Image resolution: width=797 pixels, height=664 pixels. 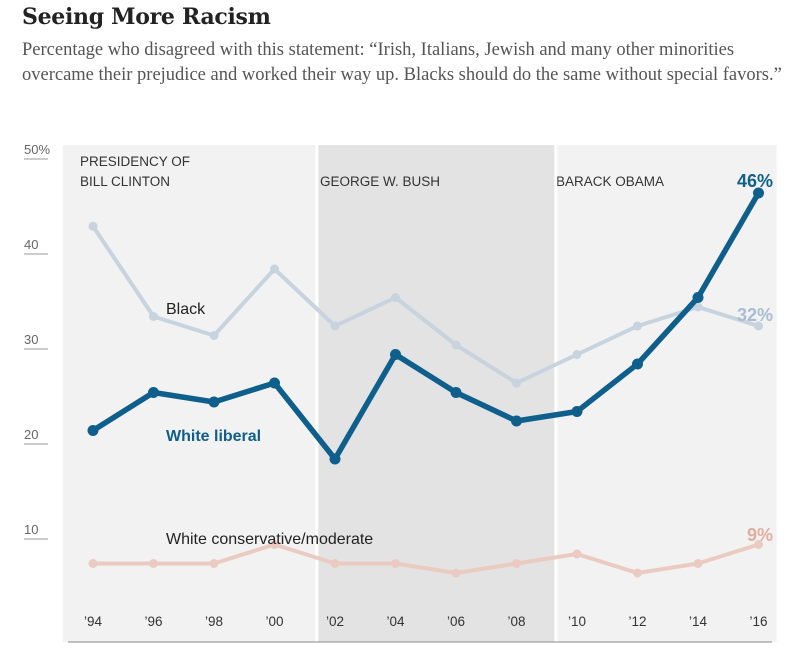 What do you see at coordinates (153, 621) in the screenshot?
I see `x-tick-label: ’96` at bounding box center [153, 621].